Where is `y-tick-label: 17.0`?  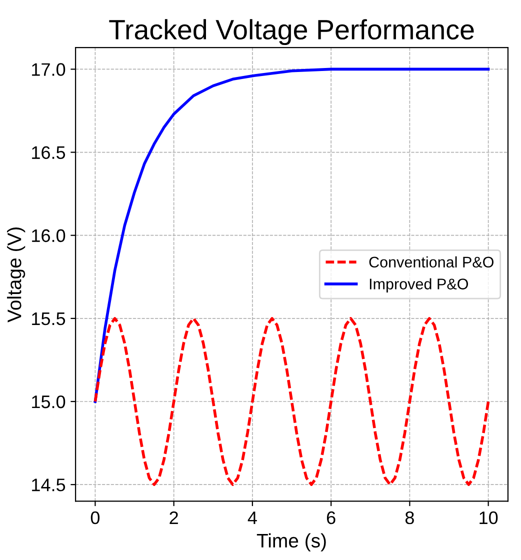
y-tick-label: 17.0 is located at coordinates (49, 69).